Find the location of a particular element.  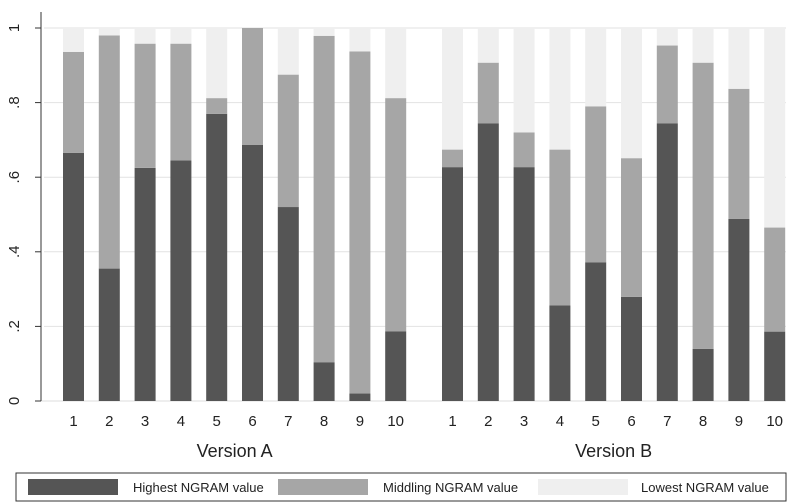

legend-box is located at coordinates (401, 487).